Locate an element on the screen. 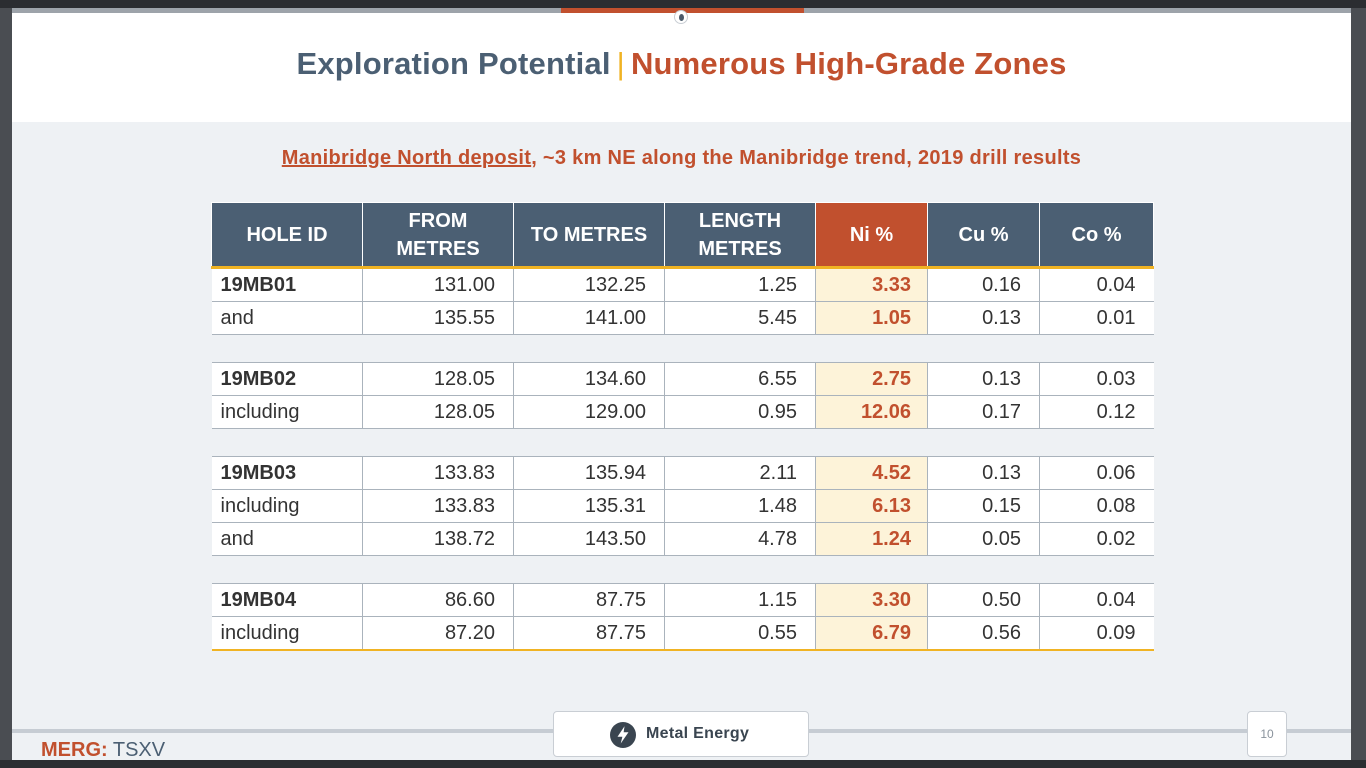 The width and height of the screenshot is (1366, 768). table-row: 19MB04 86.60 87.75 1.15 3.30 0.50 0.04 is located at coordinates (682, 600).